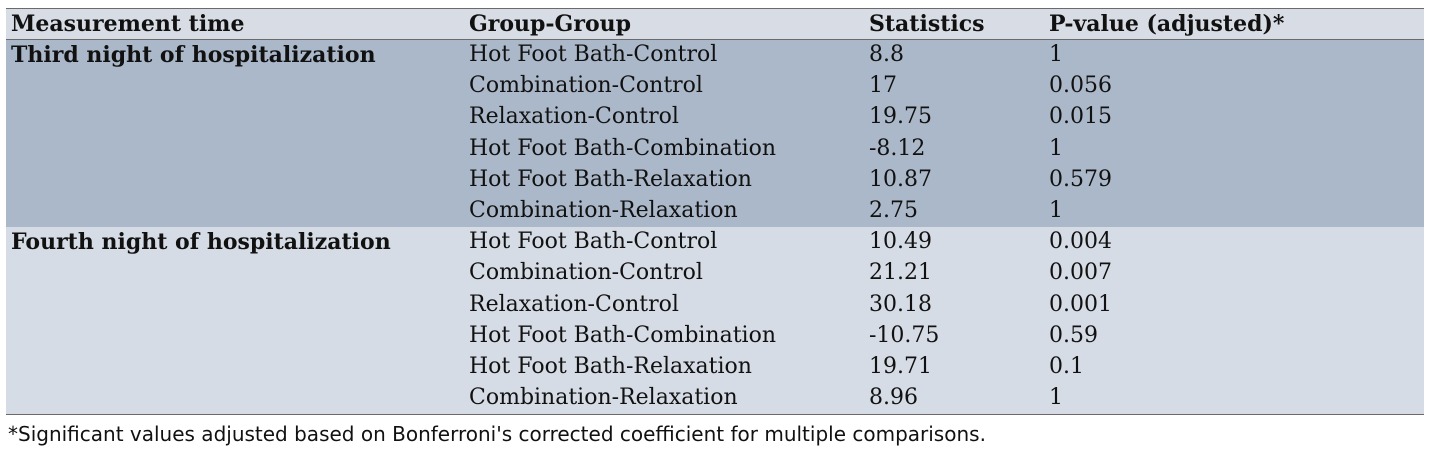  What do you see at coordinates (893, 398) in the screenshot?
I see `stat-cell: 8.96` at bounding box center [893, 398].